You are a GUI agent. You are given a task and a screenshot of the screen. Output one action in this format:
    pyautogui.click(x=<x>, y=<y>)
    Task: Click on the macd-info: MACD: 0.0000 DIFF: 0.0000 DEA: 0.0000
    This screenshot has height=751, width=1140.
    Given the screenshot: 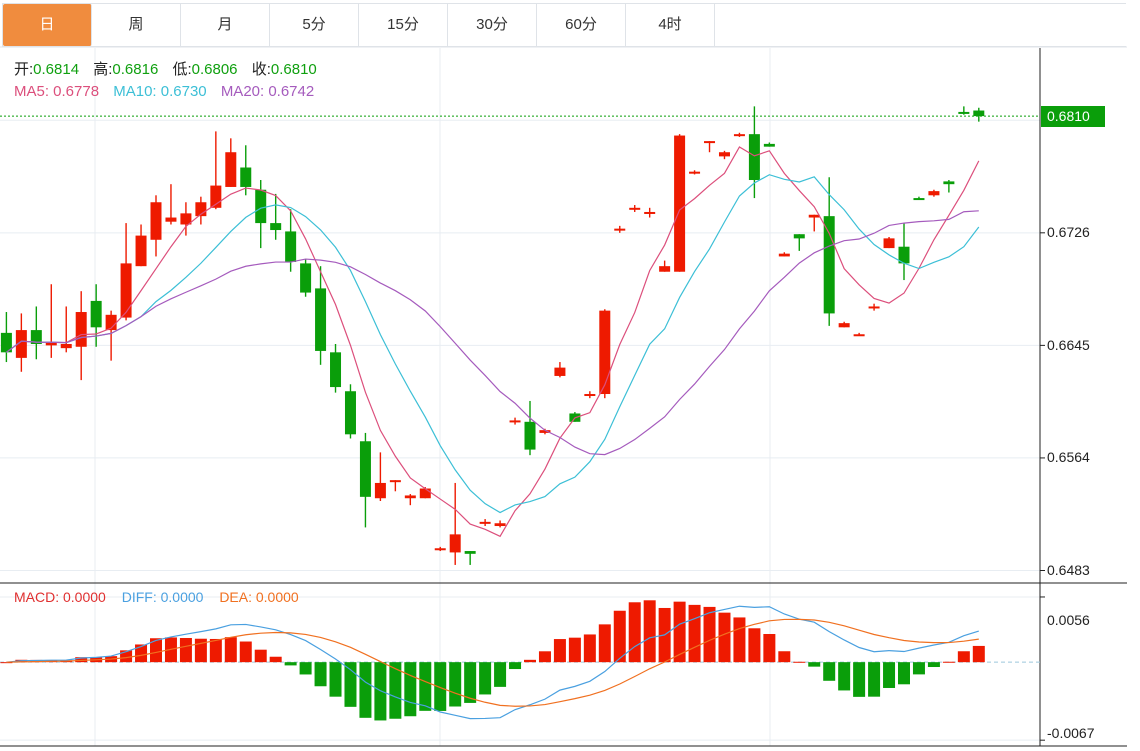 What is the action you would take?
    pyautogui.click(x=162, y=597)
    